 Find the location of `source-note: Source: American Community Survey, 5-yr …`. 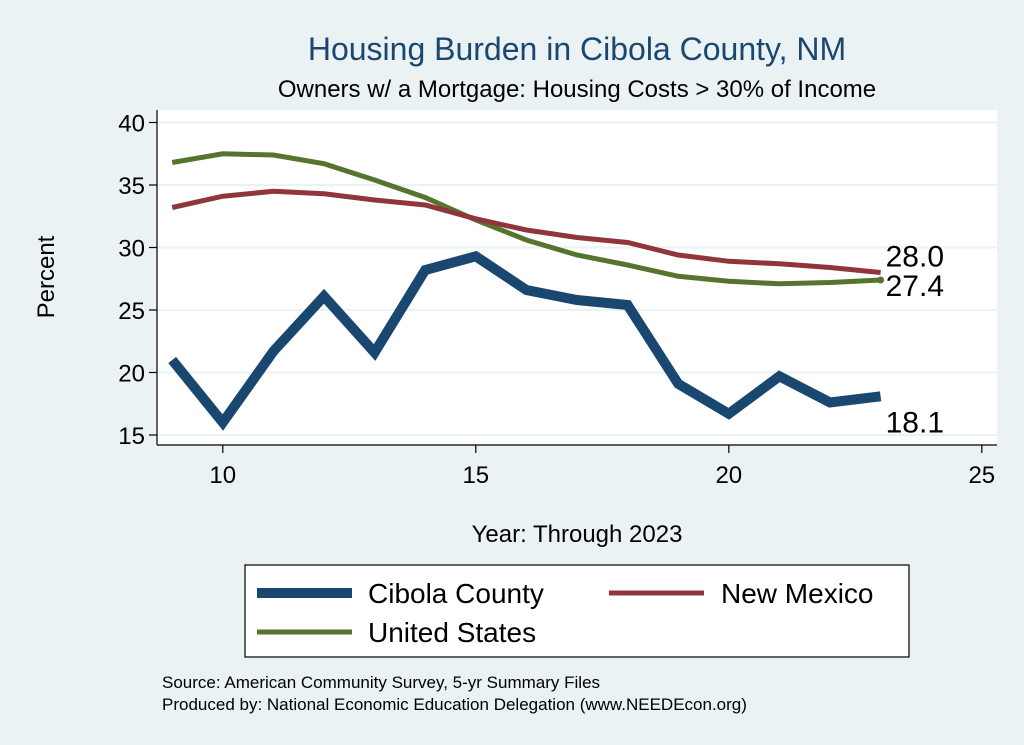

source-note: Source: American Community Survey, 5-yr … is located at coordinates (381, 682).